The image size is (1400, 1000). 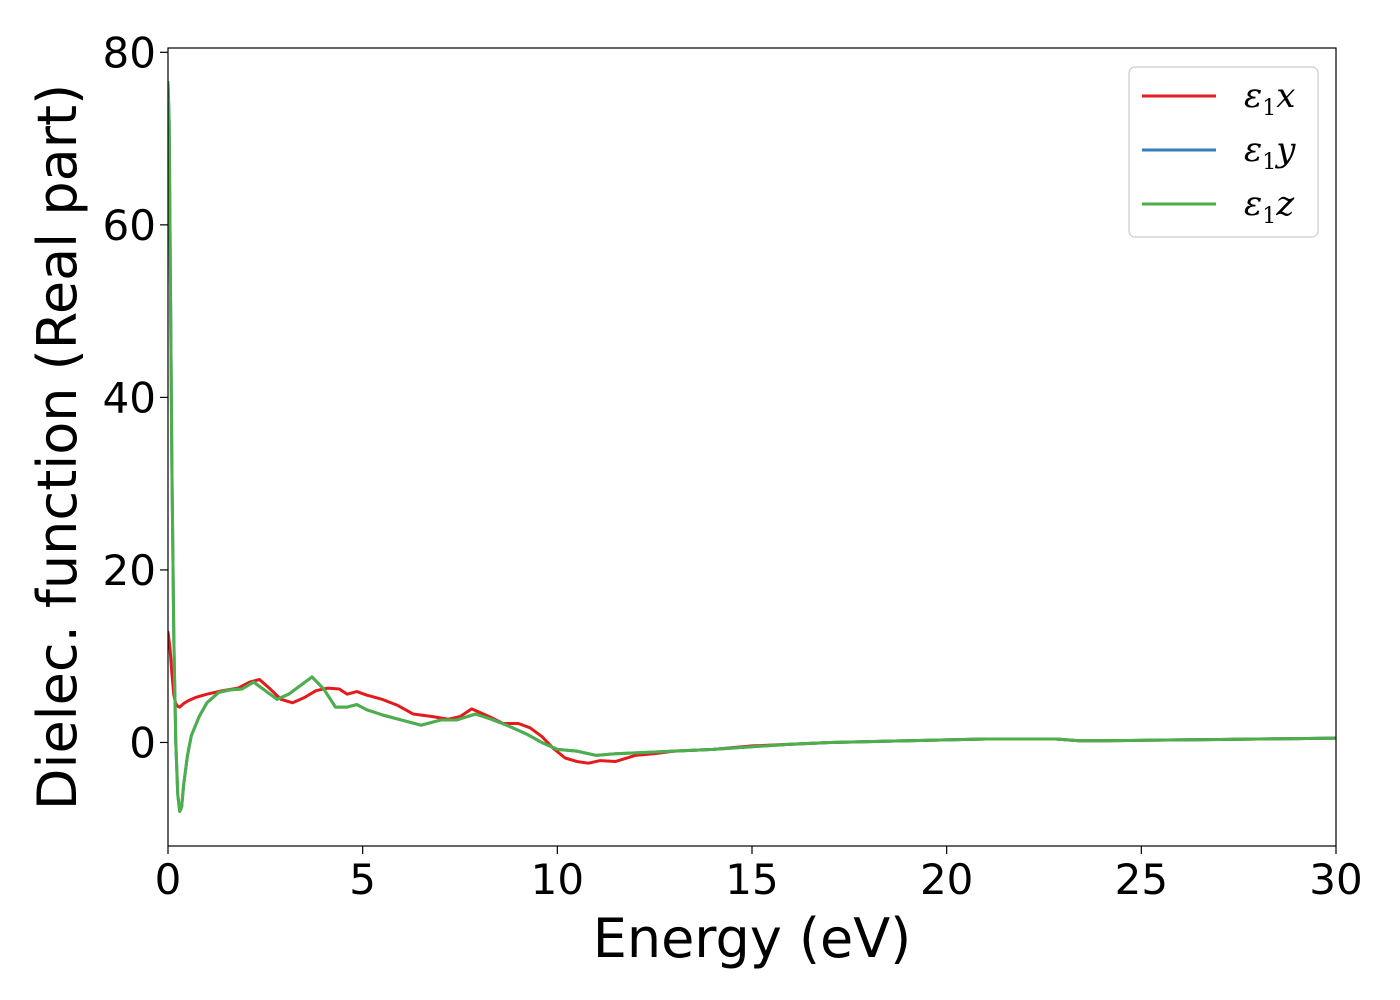 I want to click on legend: ε1x ε1y ε1z, so click(x=1223, y=152).